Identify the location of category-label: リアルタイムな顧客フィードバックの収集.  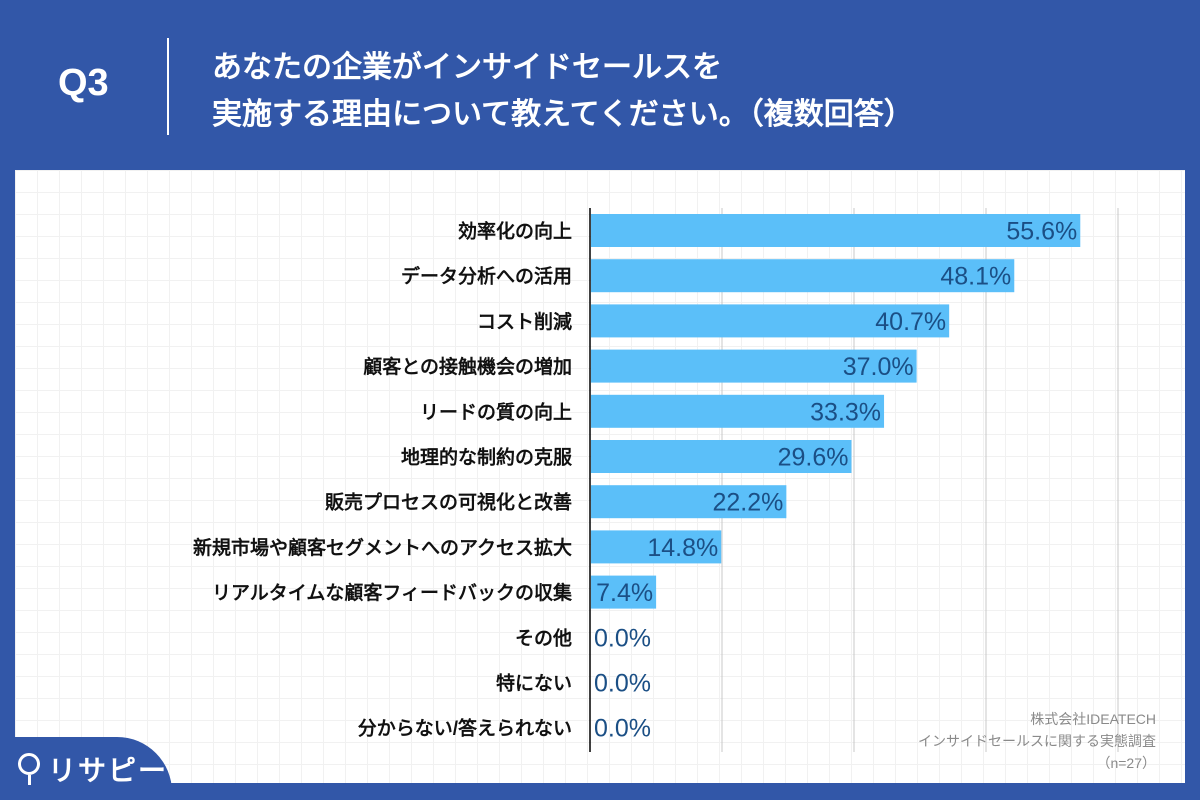
(392, 592).